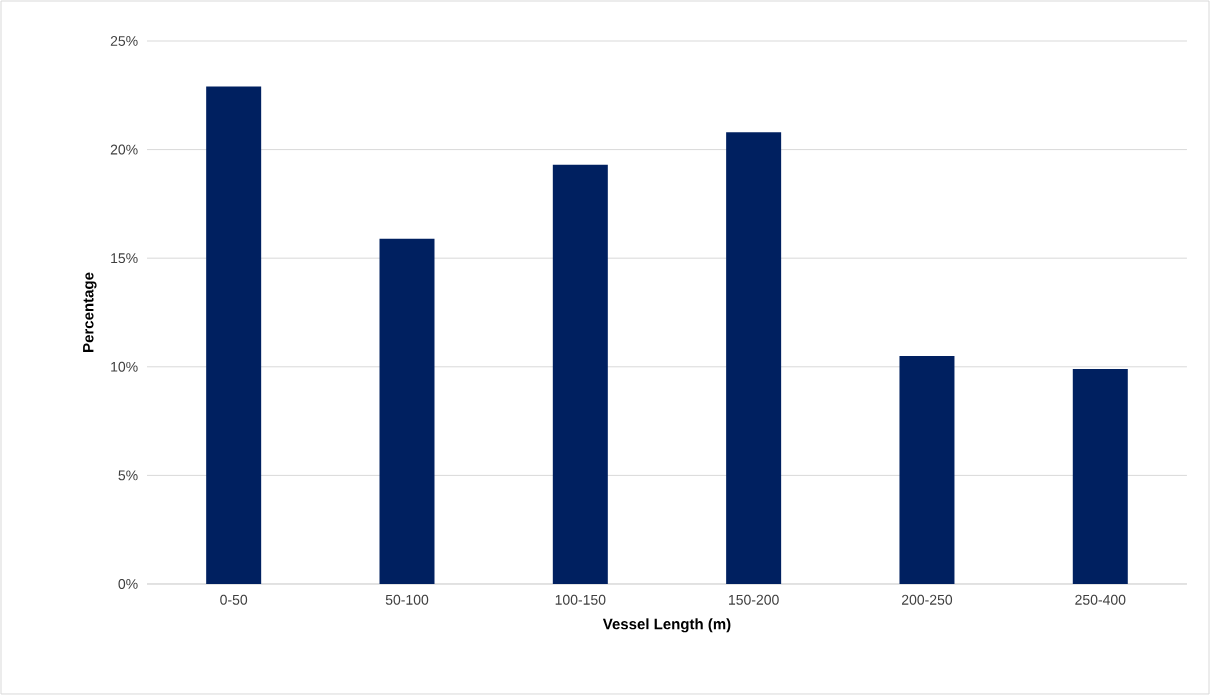 Image resolution: width=1210 pixels, height=695 pixels. What do you see at coordinates (124, 149) in the screenshot?
I see `y-tick-label: 20%` at bounding box center [124, 149].